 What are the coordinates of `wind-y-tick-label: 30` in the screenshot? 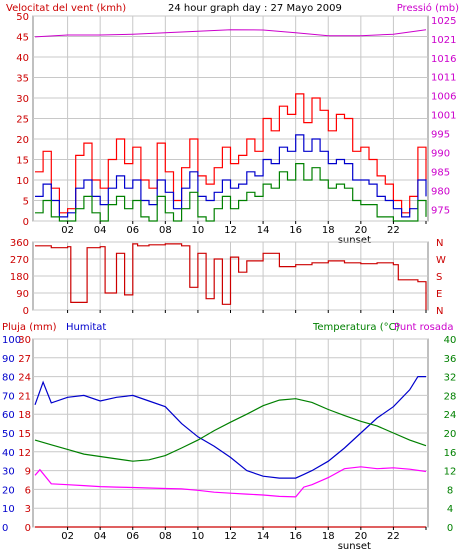 It's located at (22, 99).